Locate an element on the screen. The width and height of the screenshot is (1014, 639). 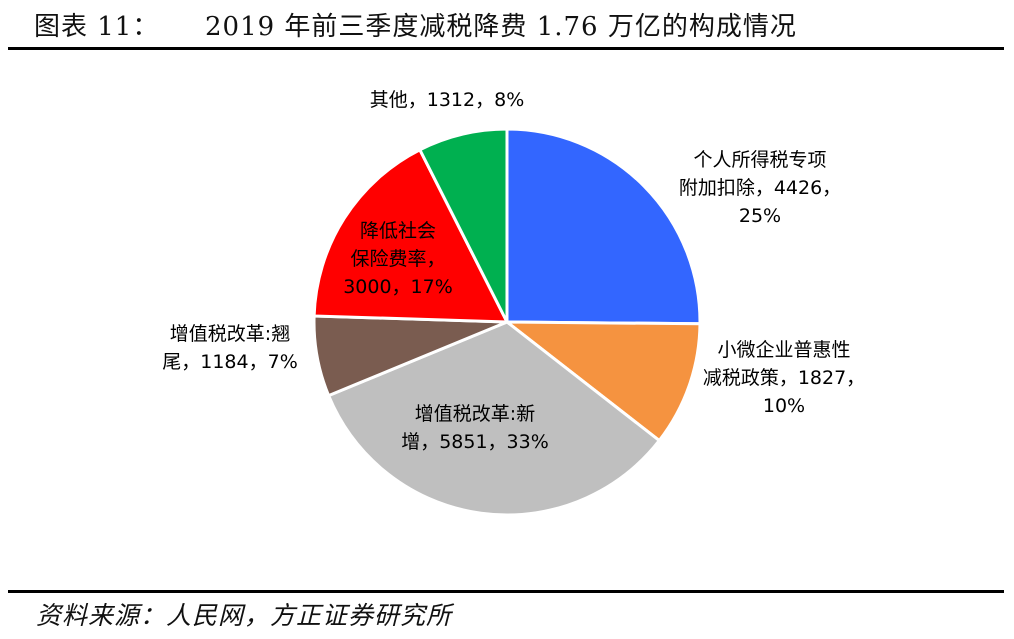
slice-label-line: 保险费率， is located at coordinates (397, 259).